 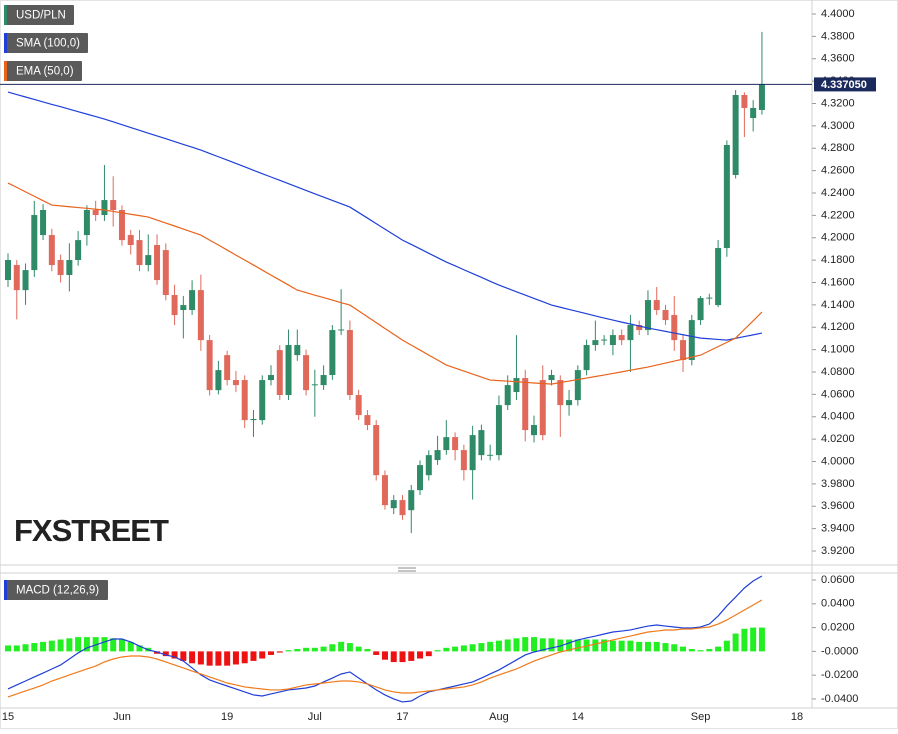 I want to click on y-tick-label: 3.9800, so click(x=838, y=484).